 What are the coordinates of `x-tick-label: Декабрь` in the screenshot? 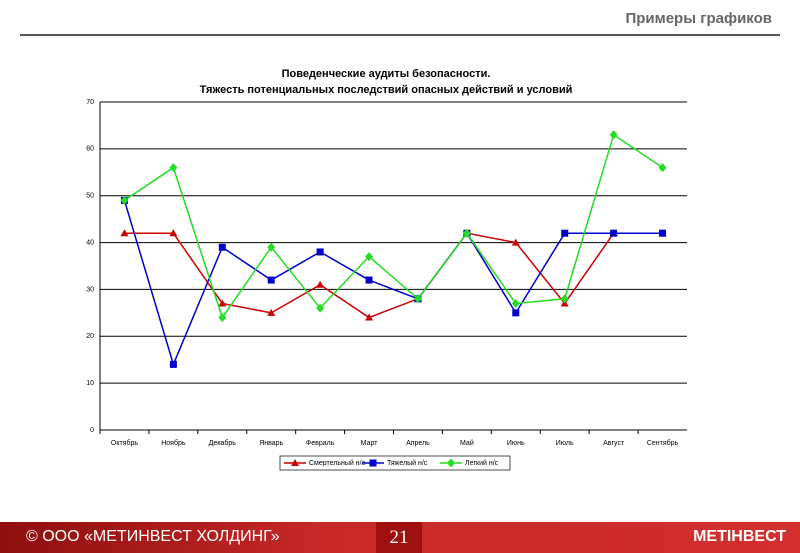 It's located at (223, 443).